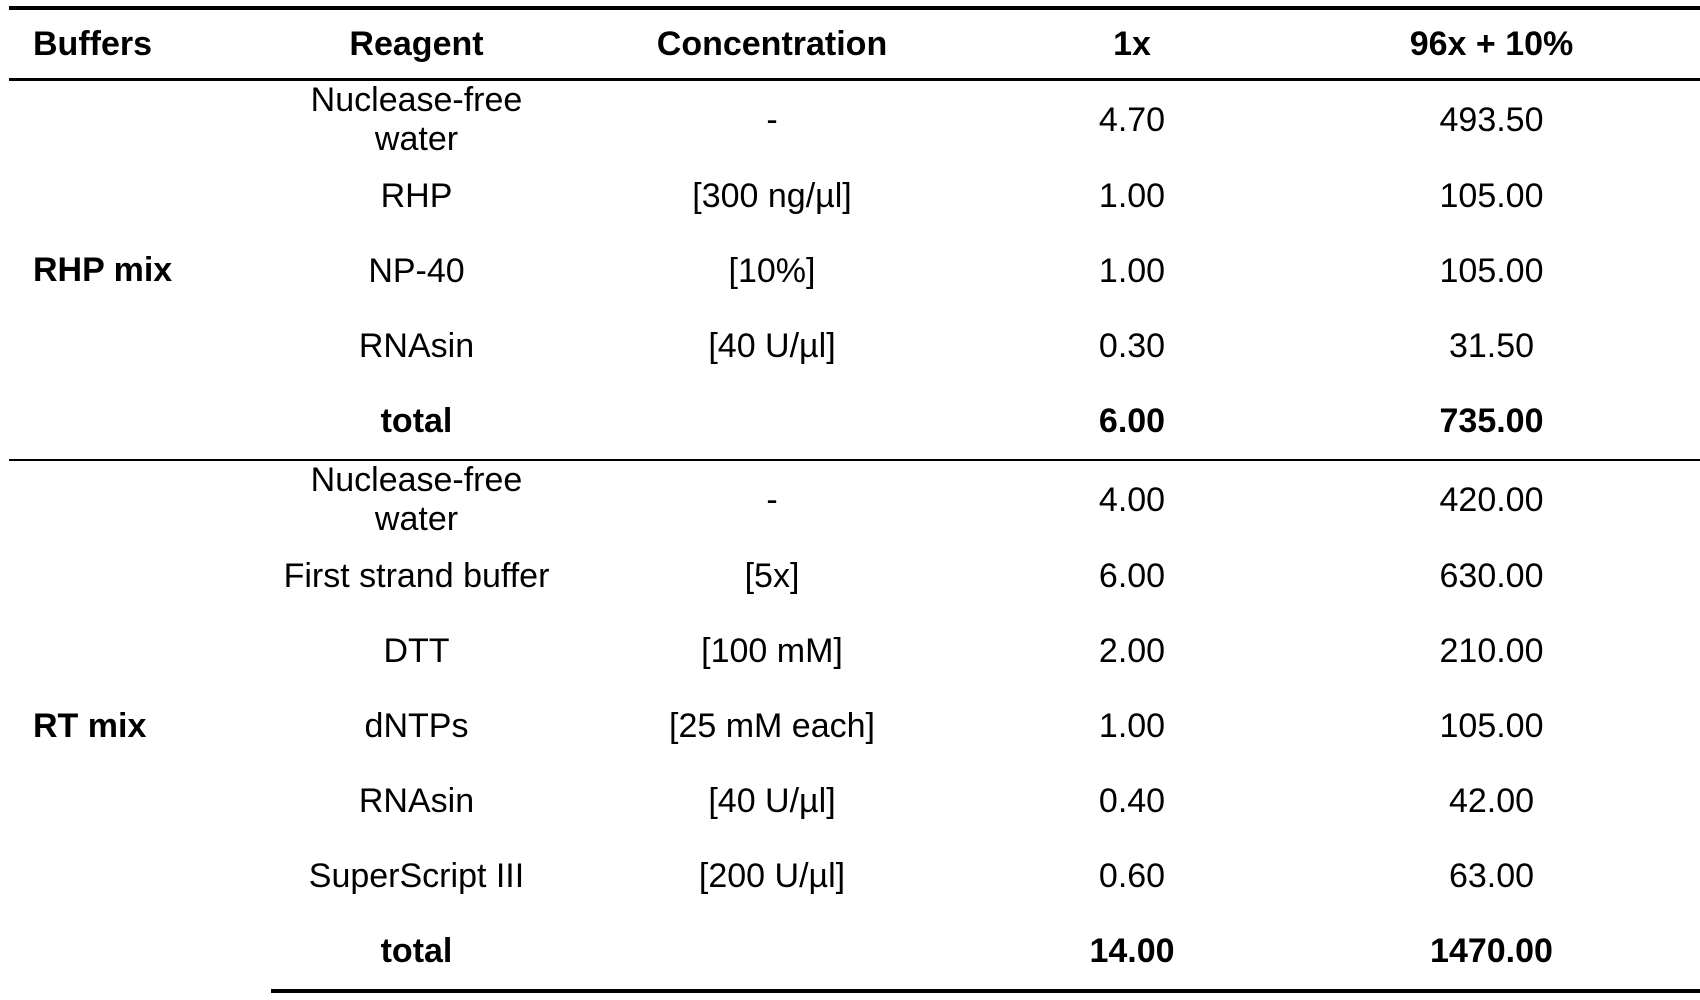  Describe the element at coordinates (1491, 651) in the screenshot. I see `cell-96x: 210.00` at that location.